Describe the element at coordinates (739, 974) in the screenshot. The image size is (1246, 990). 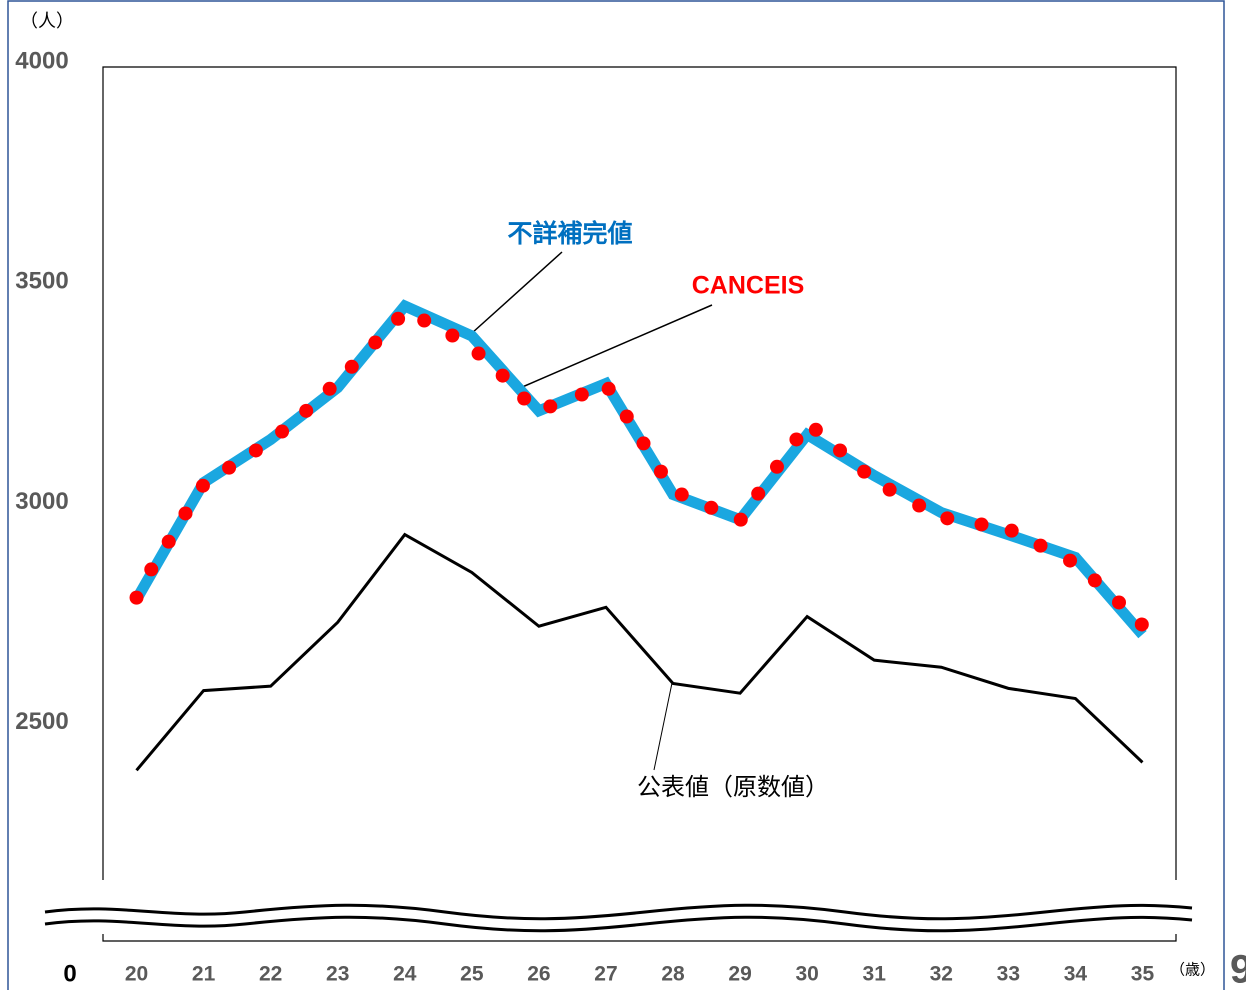
I see `x-tick-label: 29` at that location.